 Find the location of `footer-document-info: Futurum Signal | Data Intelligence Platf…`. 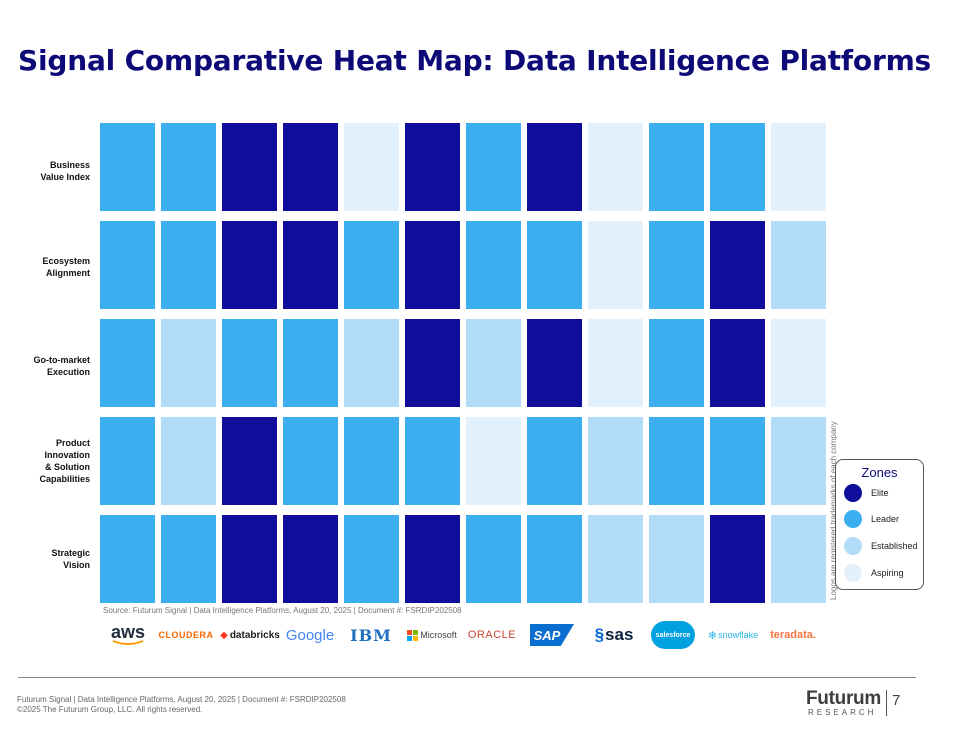

footer-document-info: Futurum Signal | Data Intelligence Platf… is located at coordinates (181, 699).